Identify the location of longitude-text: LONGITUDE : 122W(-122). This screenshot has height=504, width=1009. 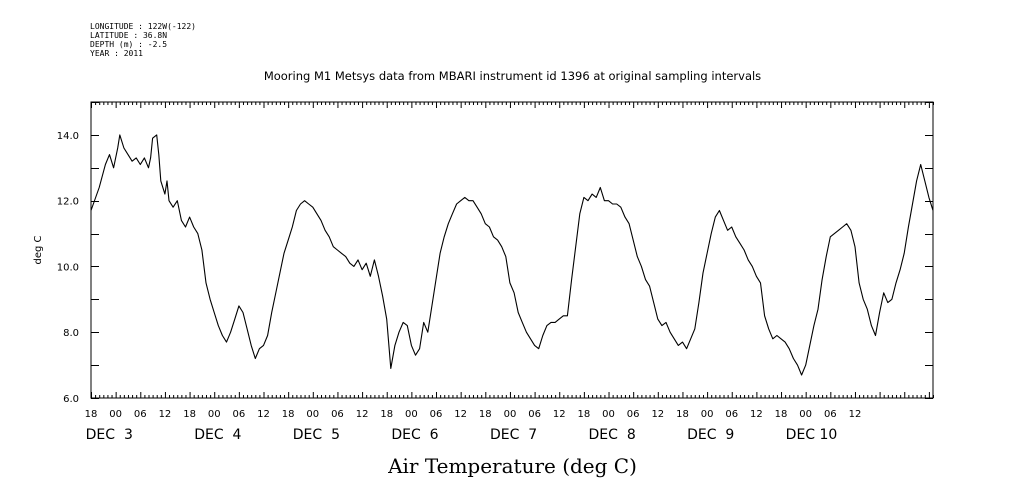
(143, 26).